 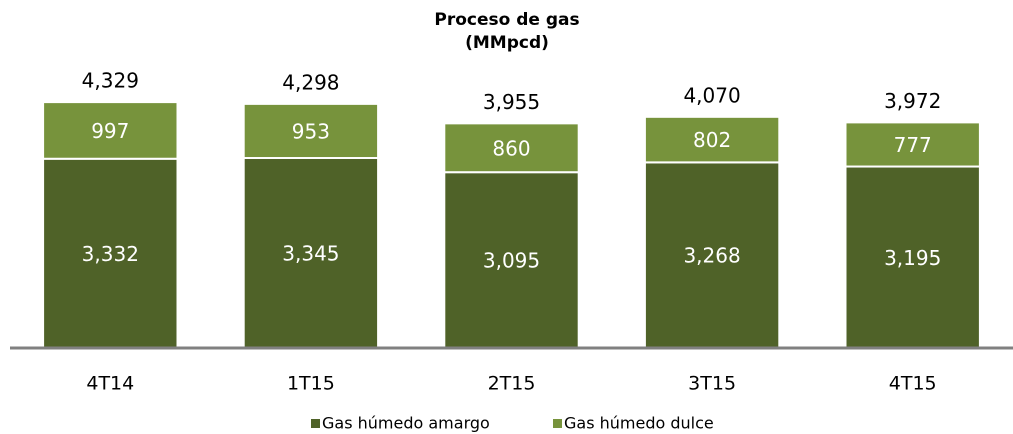 What do you see at coordinates (110, 81) in the screenshot?
I see `total-label: 4,329` at bounding box center [110, 81].